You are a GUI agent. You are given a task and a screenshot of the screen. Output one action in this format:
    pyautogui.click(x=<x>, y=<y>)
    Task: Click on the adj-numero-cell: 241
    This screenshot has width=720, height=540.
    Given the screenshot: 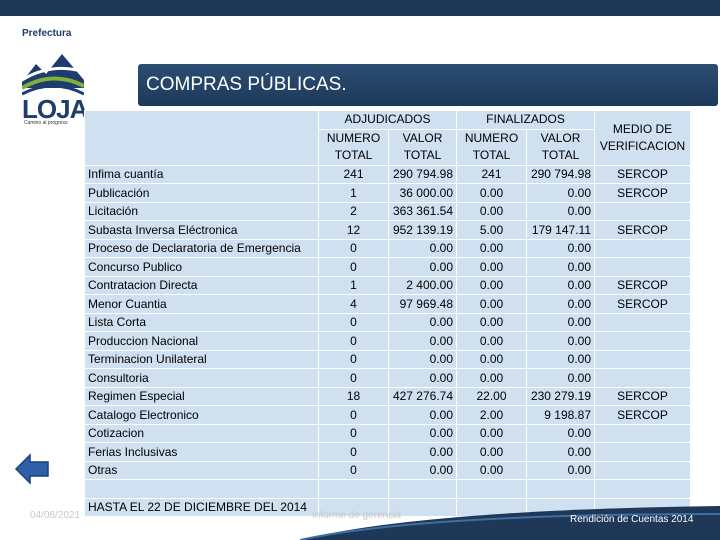 What is the action you would take?
    pyautogui.click(x=353, y=174)
    